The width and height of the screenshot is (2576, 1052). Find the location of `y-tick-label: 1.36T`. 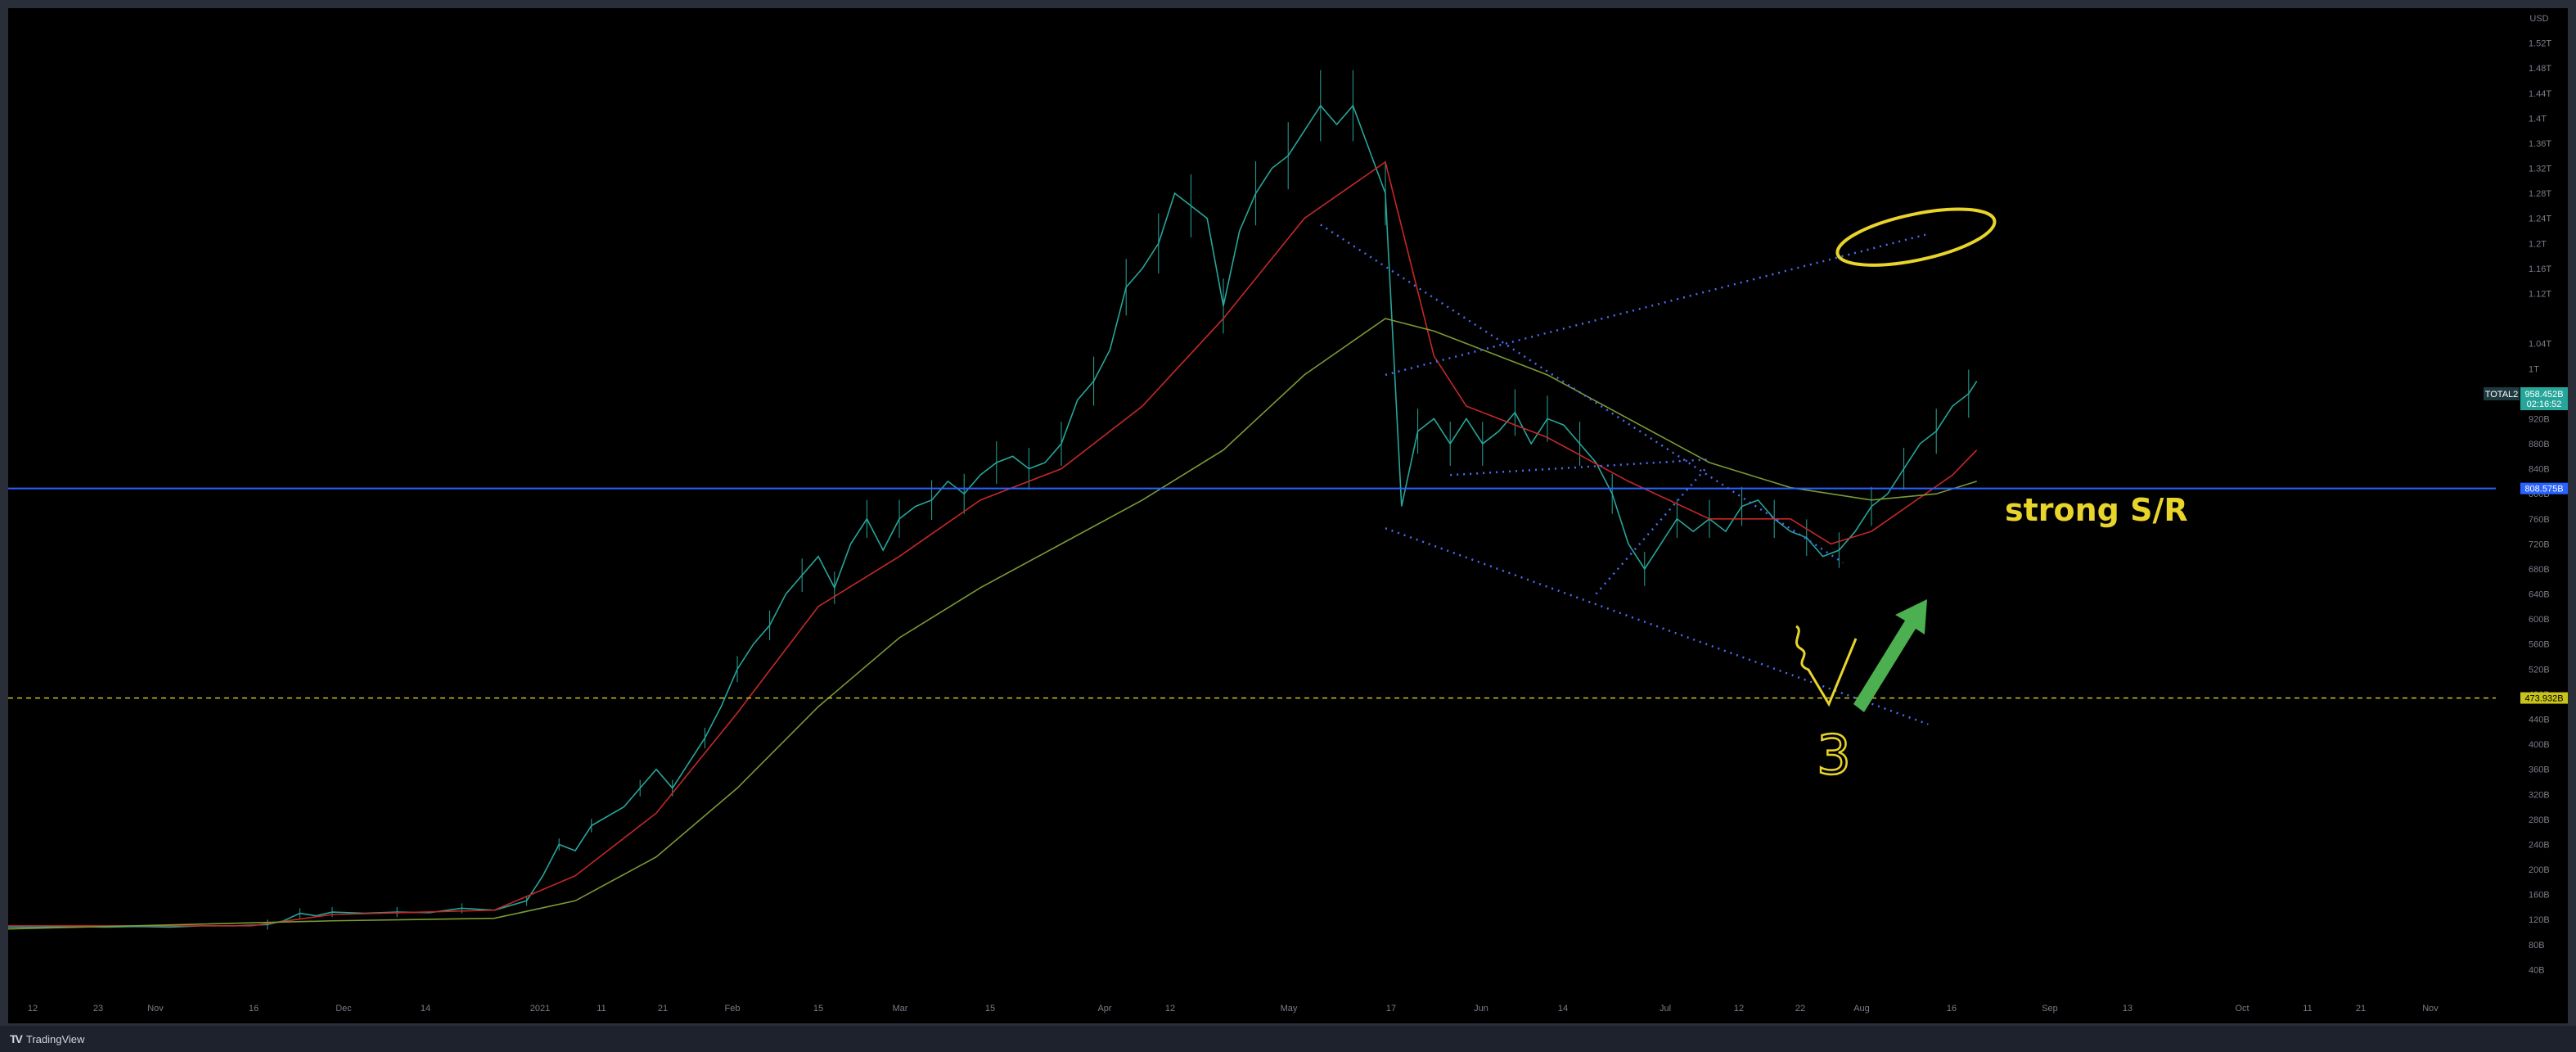

y-tick-label: 1.36T is located at coordinates (2540, 144).